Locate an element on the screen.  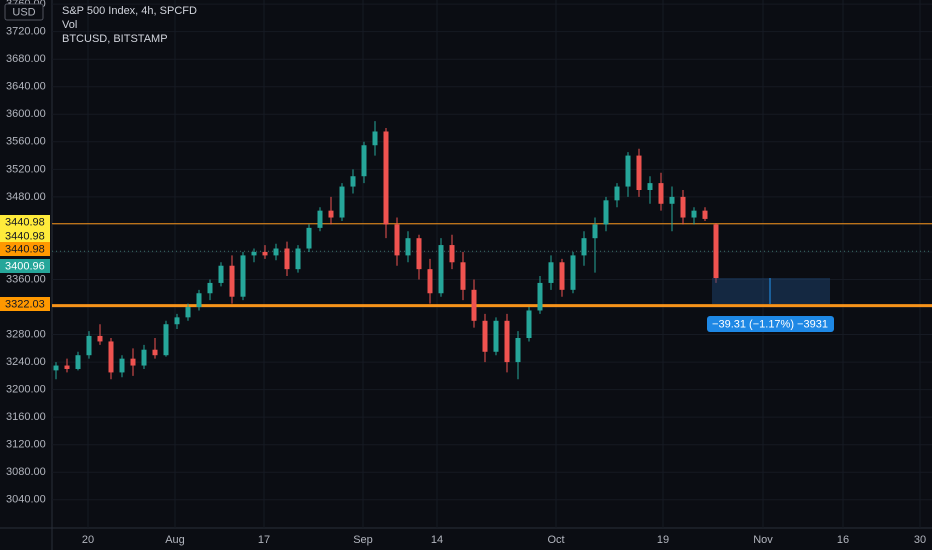
currency: USD is located at coordinates (23, 12).